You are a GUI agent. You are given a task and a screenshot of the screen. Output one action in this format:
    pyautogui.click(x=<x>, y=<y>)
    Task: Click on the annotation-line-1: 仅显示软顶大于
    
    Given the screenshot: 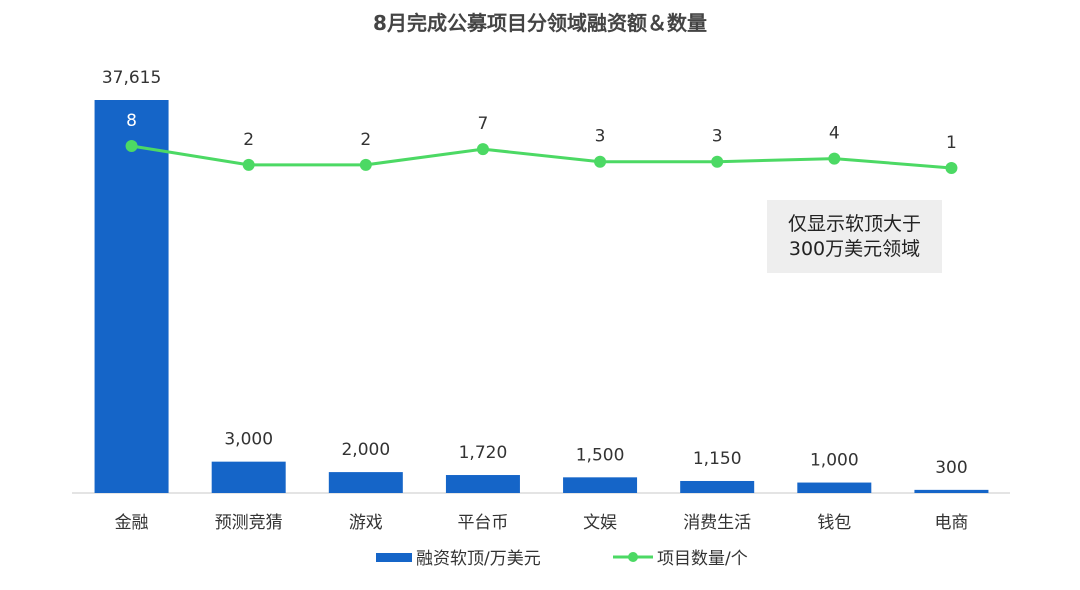 What is the action you would take?
    pyautogui.click(x=854, y=223)
    